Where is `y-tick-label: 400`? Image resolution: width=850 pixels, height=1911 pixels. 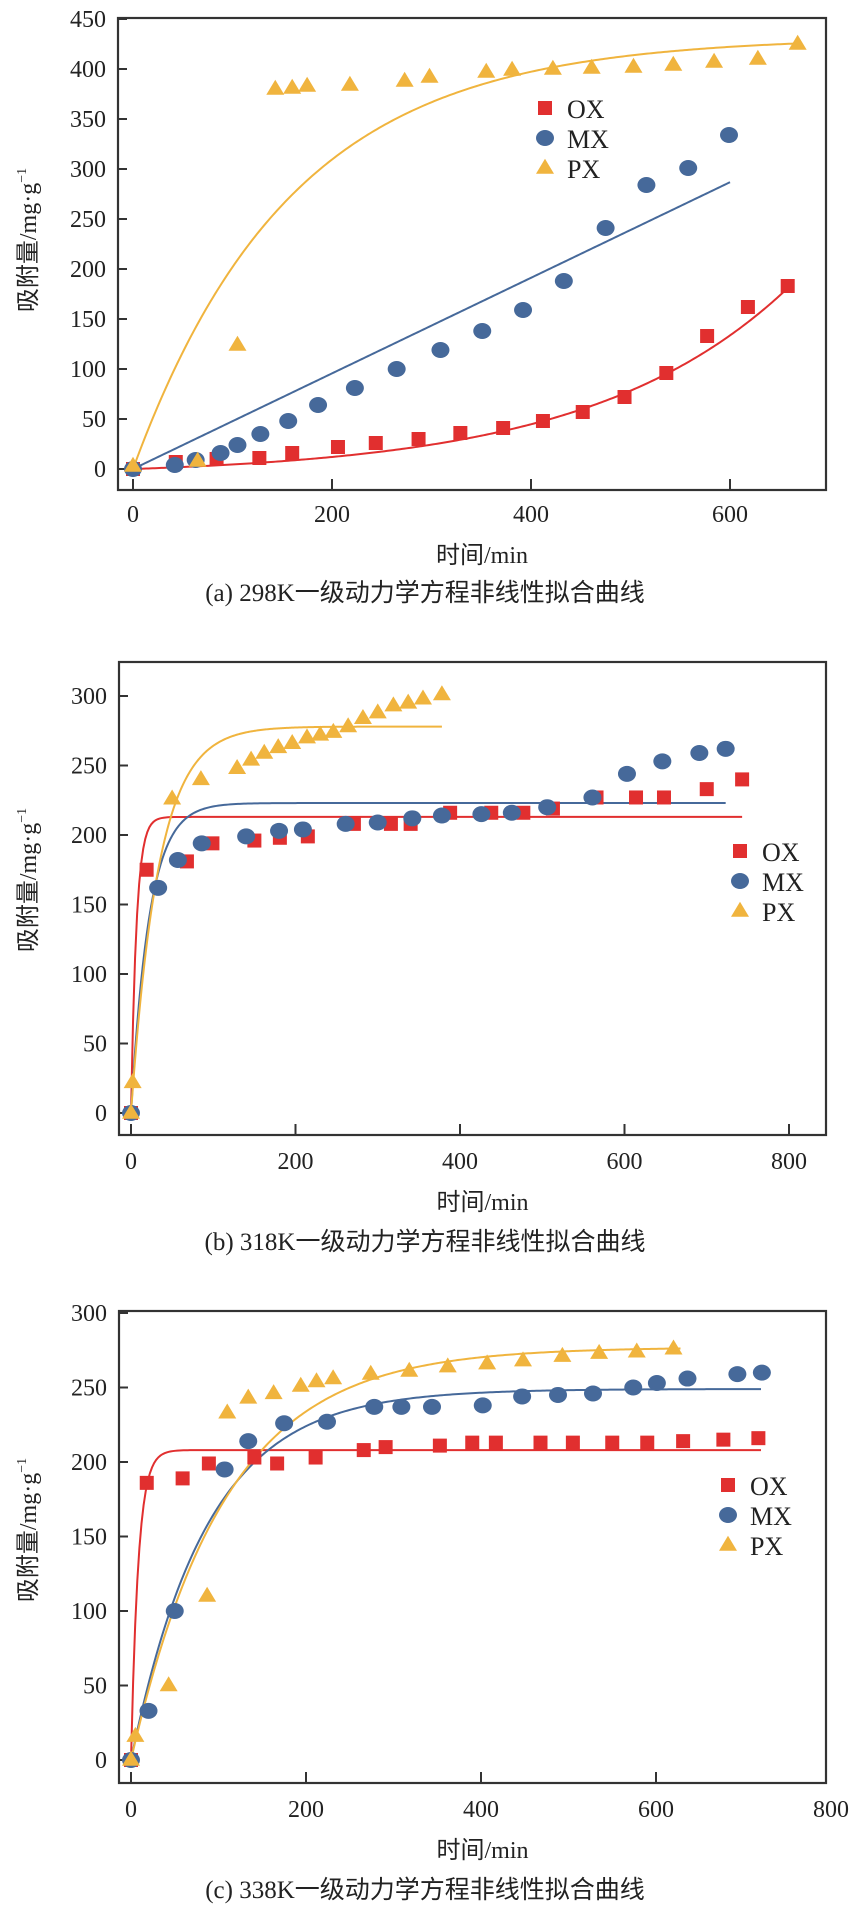
y-tick-label: 400 is located at coordinates (88, 70).